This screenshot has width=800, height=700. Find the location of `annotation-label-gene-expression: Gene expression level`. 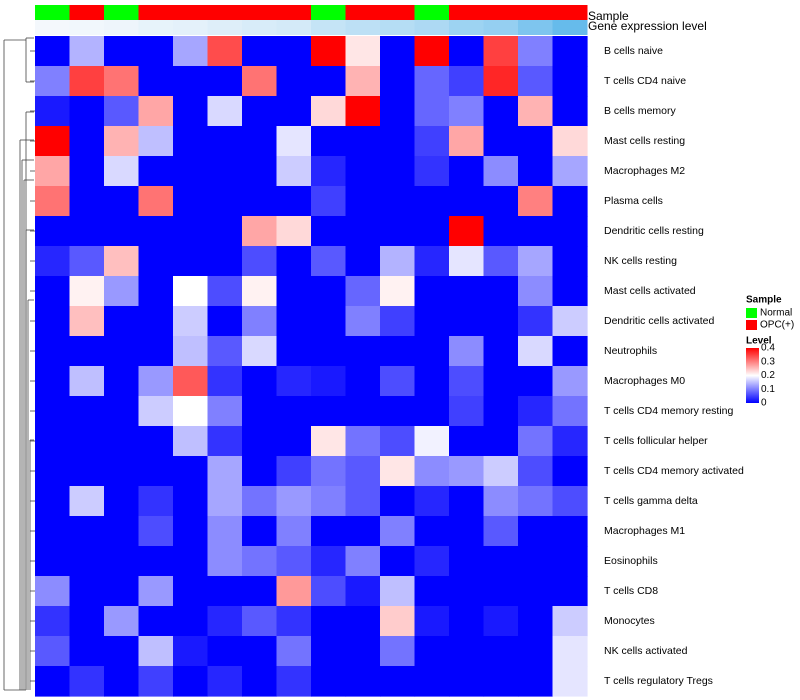

annotation-label-gene-expression: Gene expression level is located at coordinates (647, 26).